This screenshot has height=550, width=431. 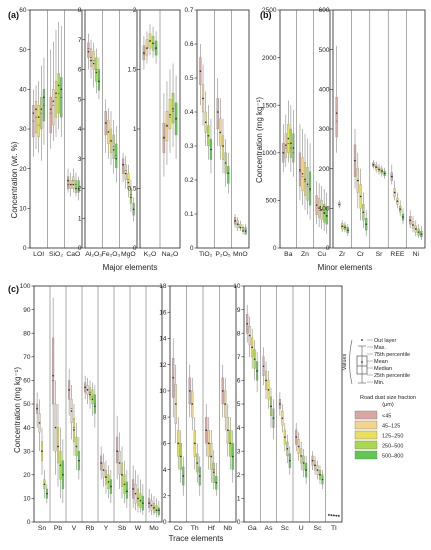 I want to click on category-label: Ga, so click(x=252, y=528).